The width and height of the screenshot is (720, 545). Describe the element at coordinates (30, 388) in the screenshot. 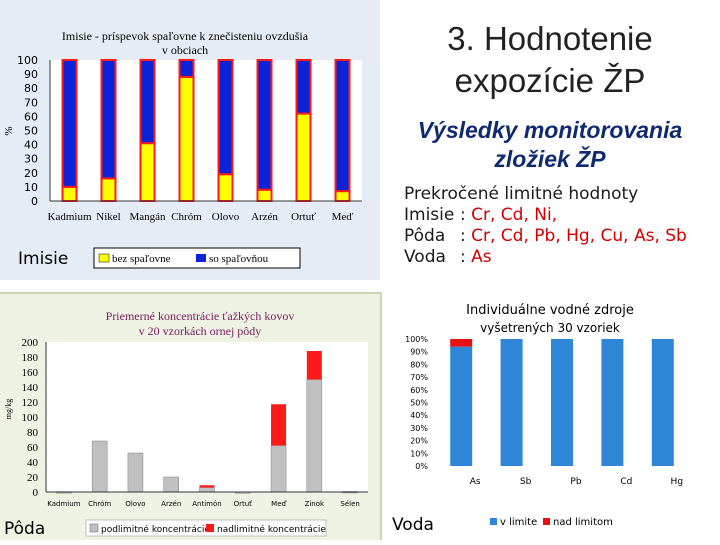

I see `y-tick-label: 140` at that location.